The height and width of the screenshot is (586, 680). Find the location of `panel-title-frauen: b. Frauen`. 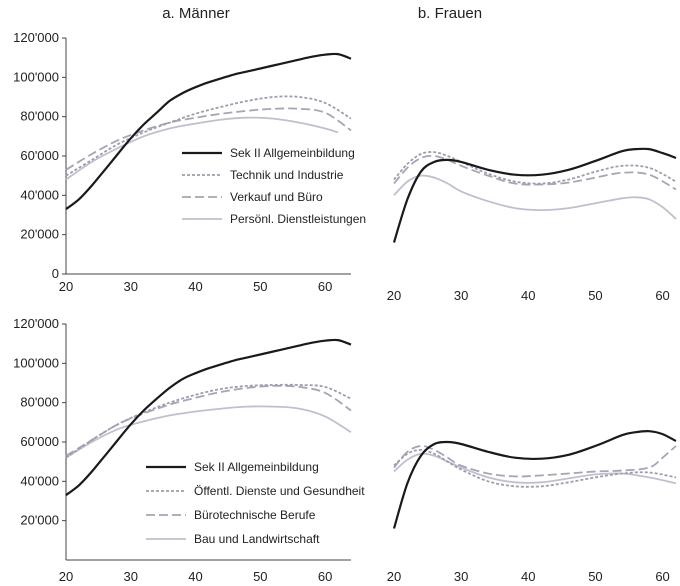

panel-title-frauen: b. Frauen is located at coordinates (450, 13).